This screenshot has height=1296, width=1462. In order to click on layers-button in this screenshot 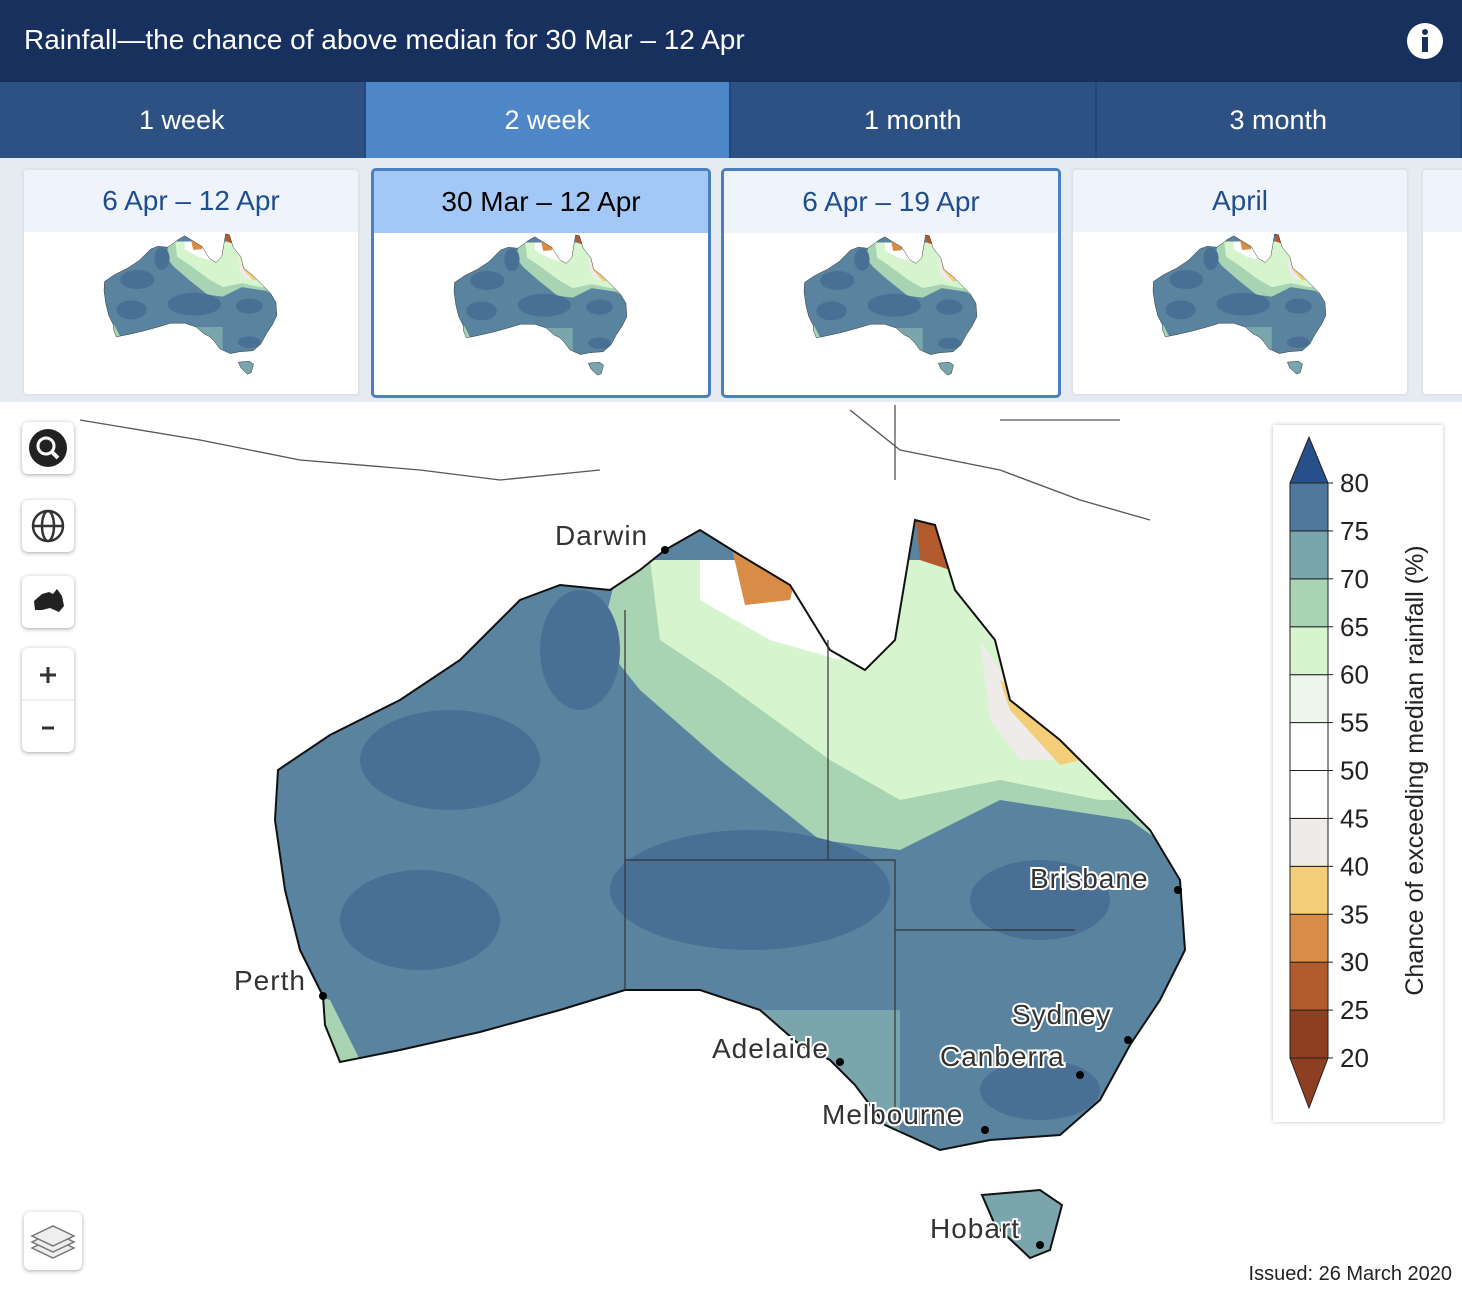, I will do `click(53, 1241)`.